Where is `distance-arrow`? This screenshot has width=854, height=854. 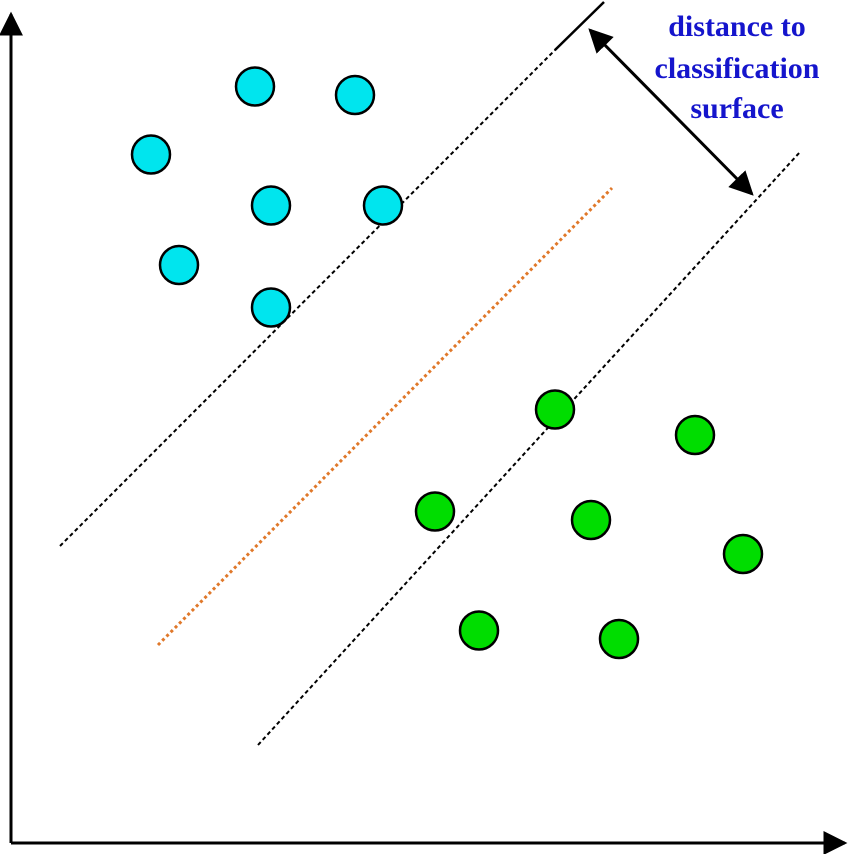 distance-arrow is located at coordinates (671, 112).